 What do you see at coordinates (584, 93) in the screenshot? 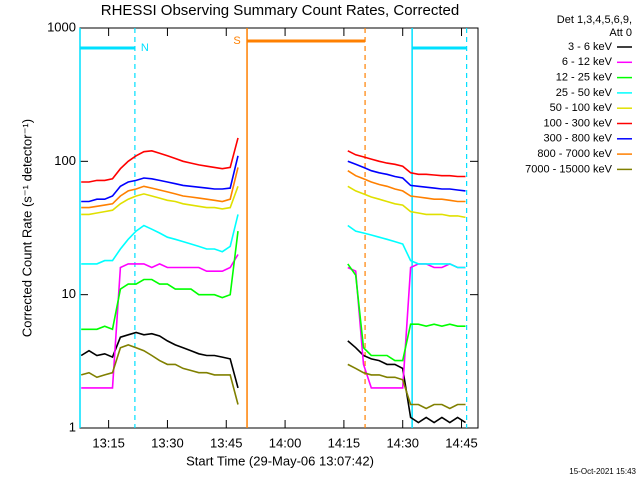
I see `legend-label: 25 - 50 keV` at bounding box center [584, 93].